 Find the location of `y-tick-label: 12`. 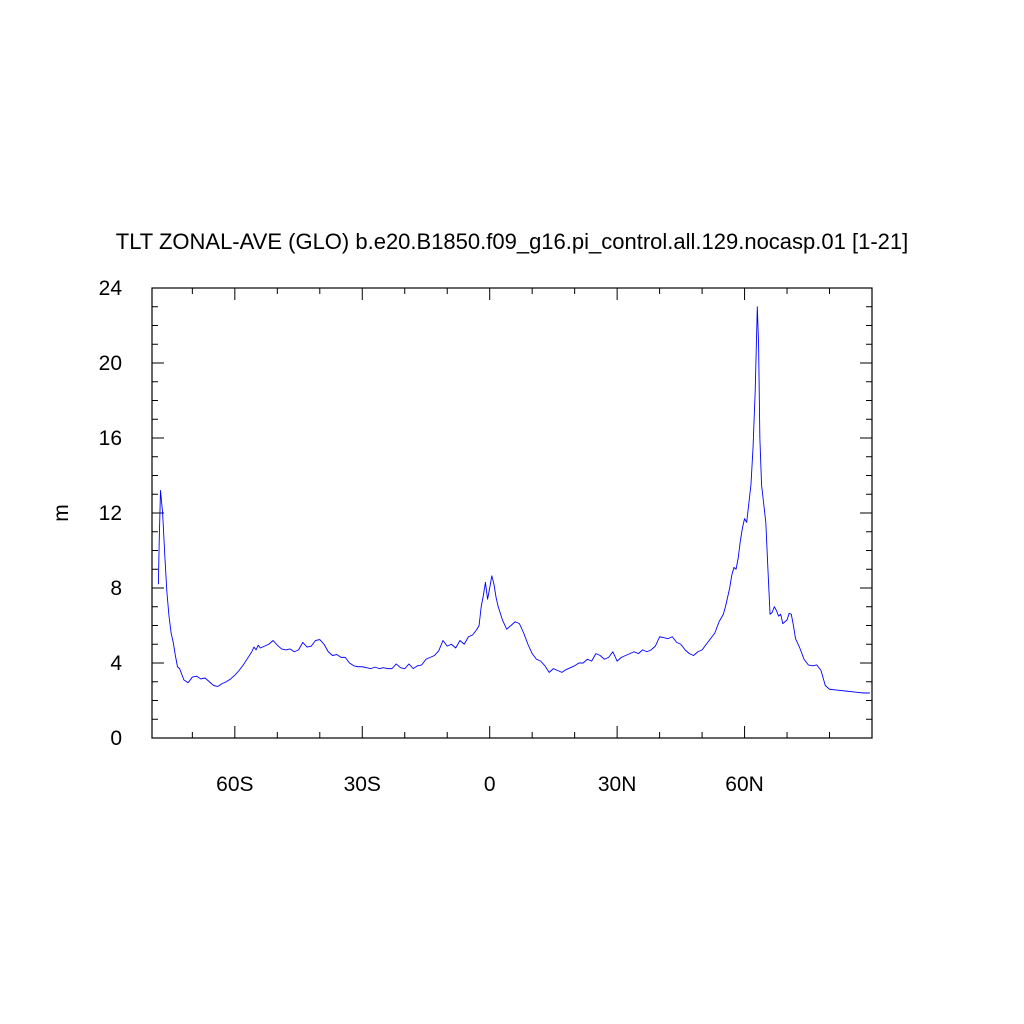

y-tick-label: 12 is located at coordinates (110, 513).